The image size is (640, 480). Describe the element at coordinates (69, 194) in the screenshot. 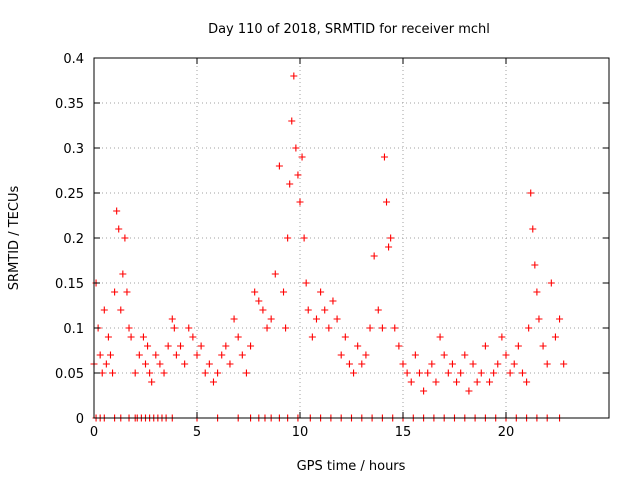

I see `y-tick-label: 0.25` at that location.